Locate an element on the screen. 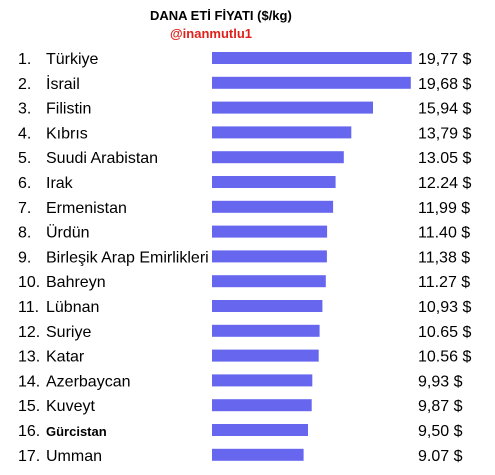  value-label-15: 9,87 $ is located at coordinates (440, 406).